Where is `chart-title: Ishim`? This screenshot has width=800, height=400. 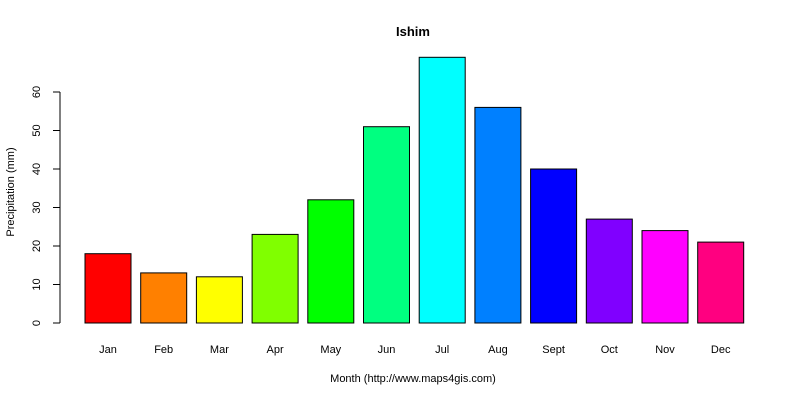
chart-title: Ishim is located at coordinates (413, 31).